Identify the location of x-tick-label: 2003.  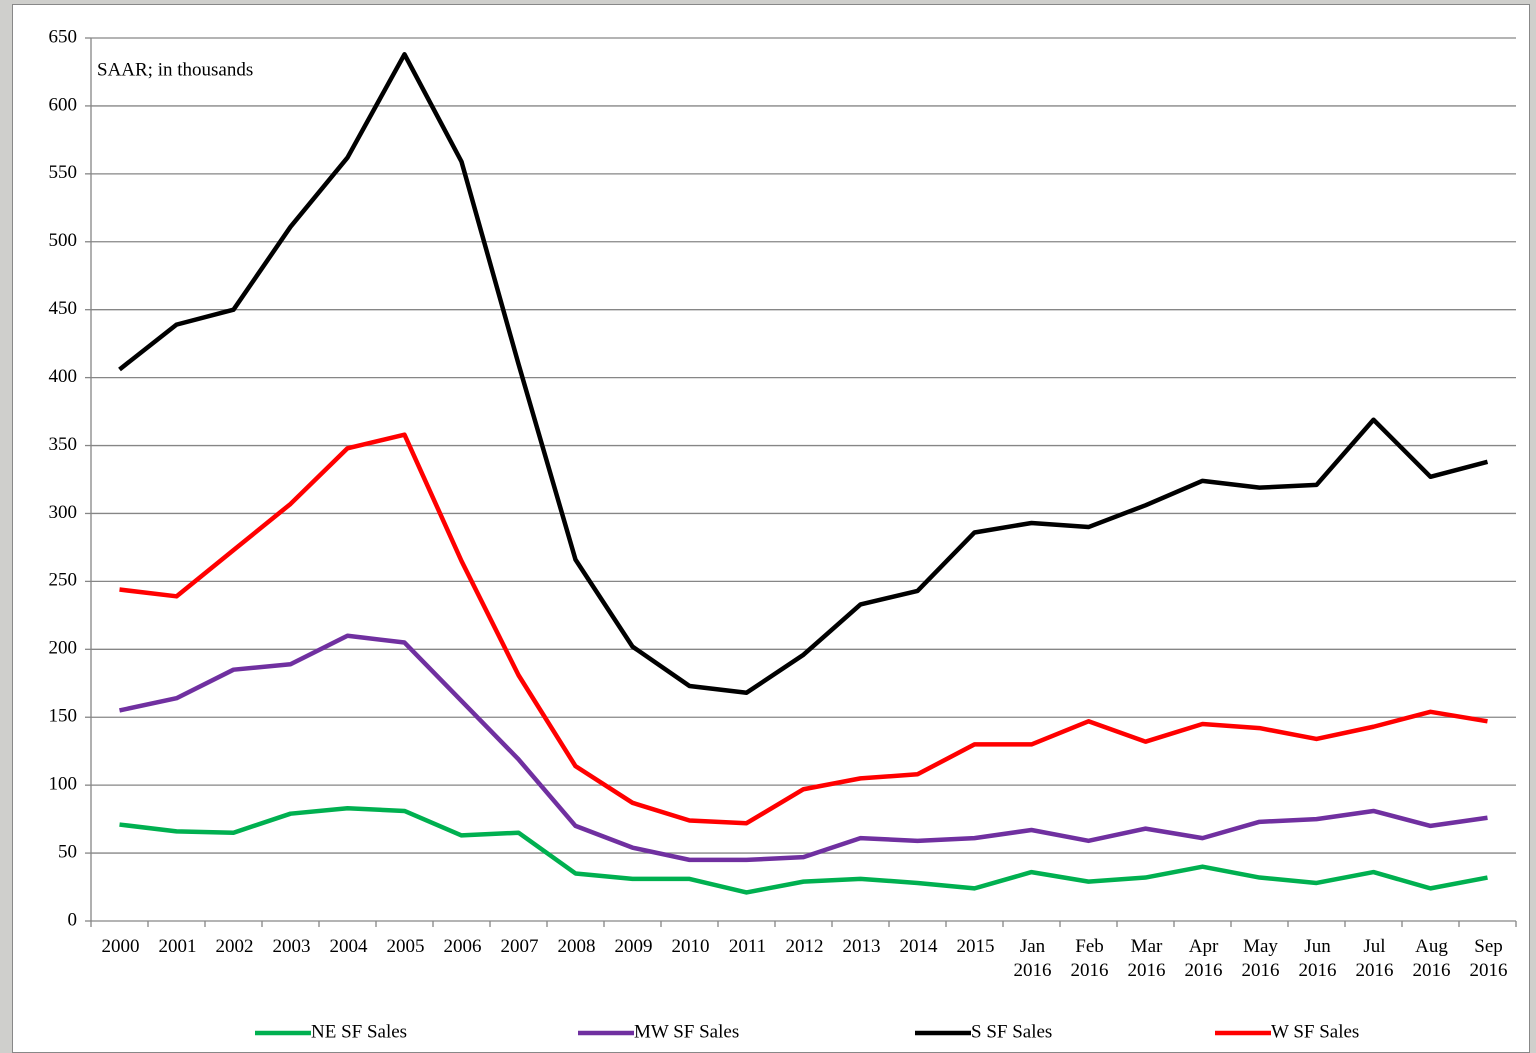
(291, 946).